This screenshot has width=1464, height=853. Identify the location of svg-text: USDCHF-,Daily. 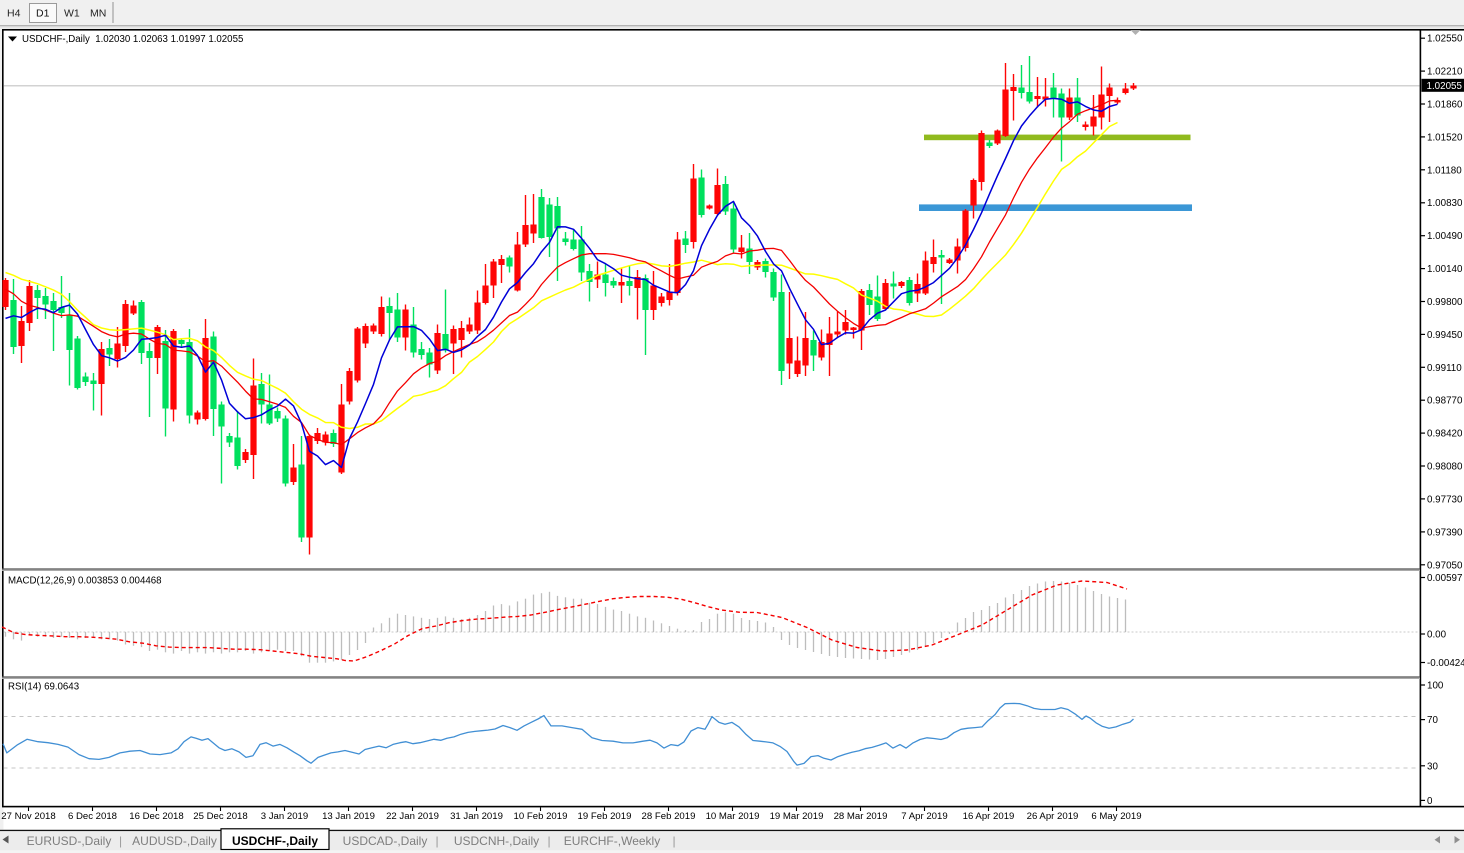
(275, 841).